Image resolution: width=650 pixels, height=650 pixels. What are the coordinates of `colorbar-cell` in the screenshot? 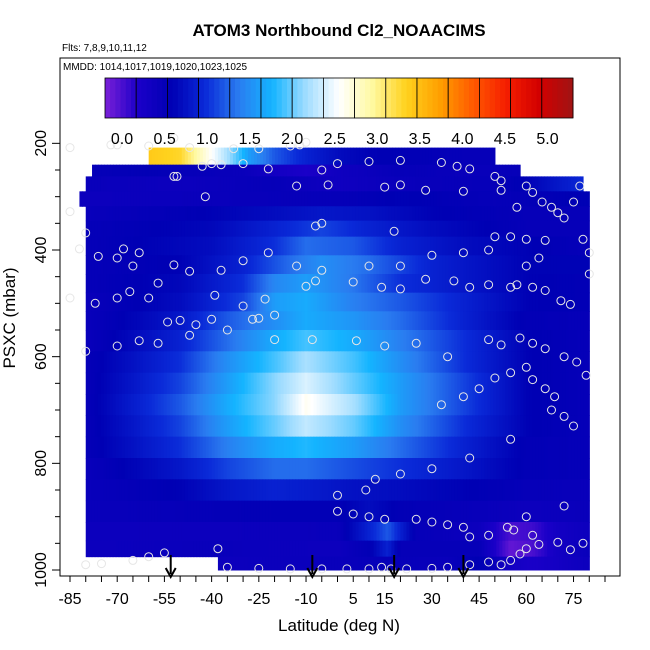 It's located at (120, 98).